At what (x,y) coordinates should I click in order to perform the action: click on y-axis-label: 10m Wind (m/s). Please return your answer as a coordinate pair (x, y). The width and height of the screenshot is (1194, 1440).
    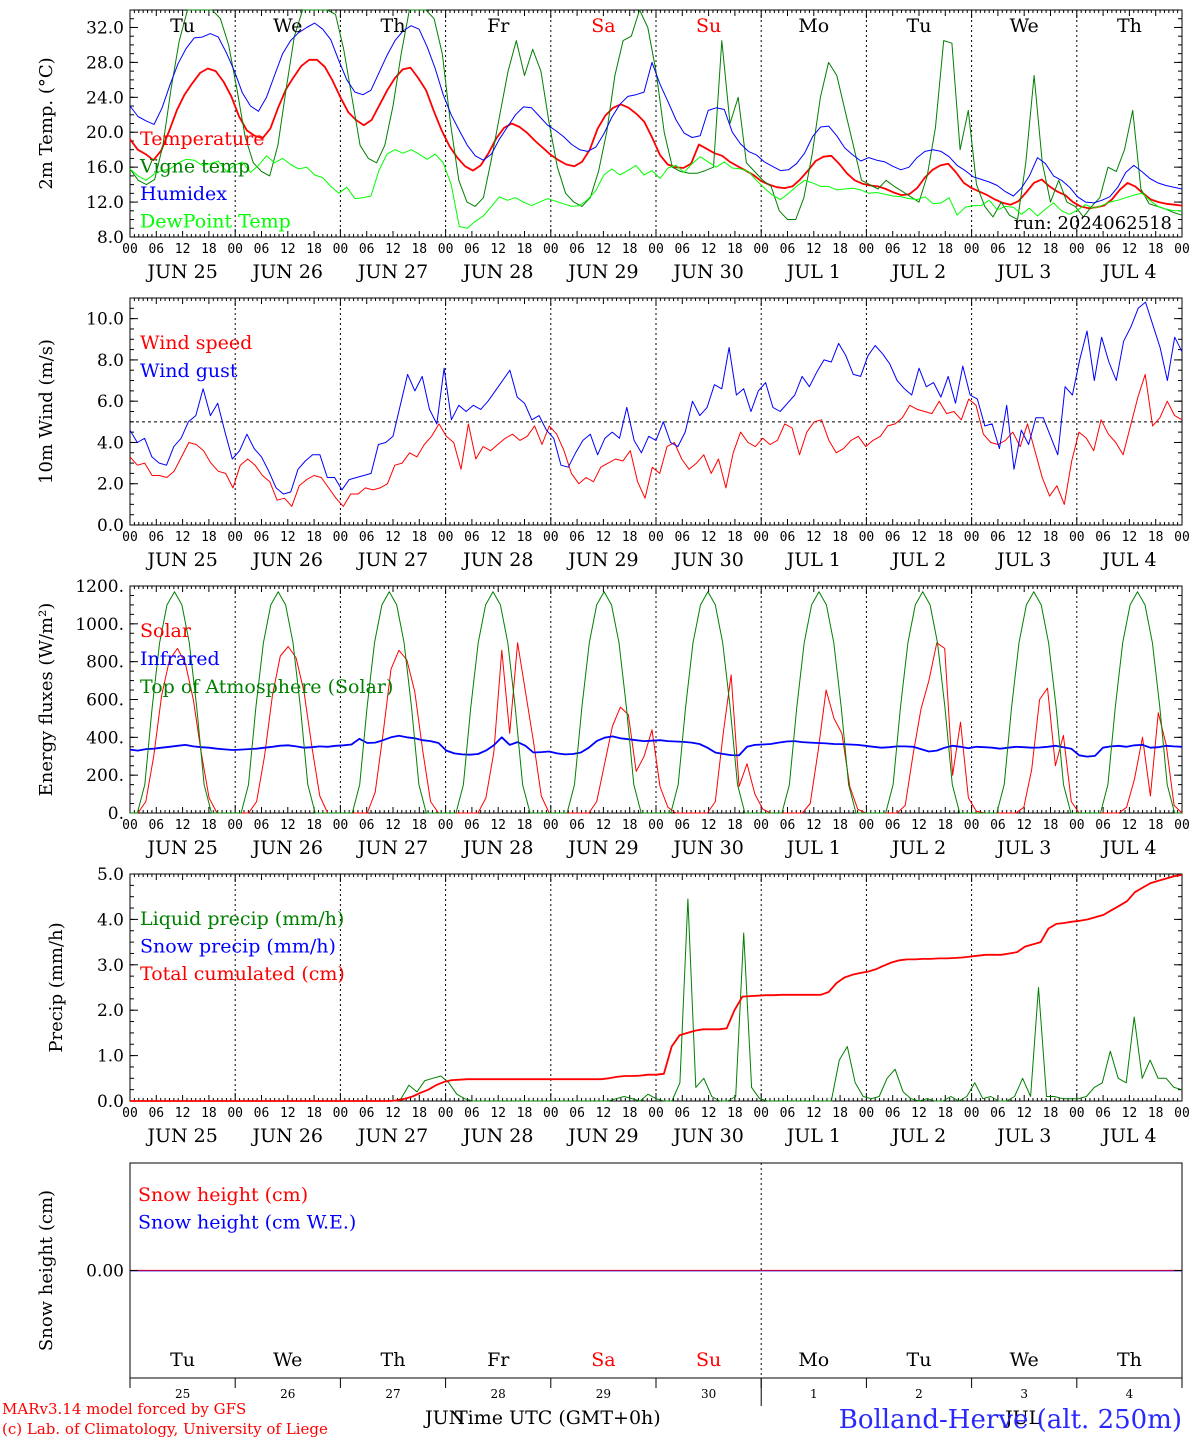
    Looking at the image, I should click on (46, 411).